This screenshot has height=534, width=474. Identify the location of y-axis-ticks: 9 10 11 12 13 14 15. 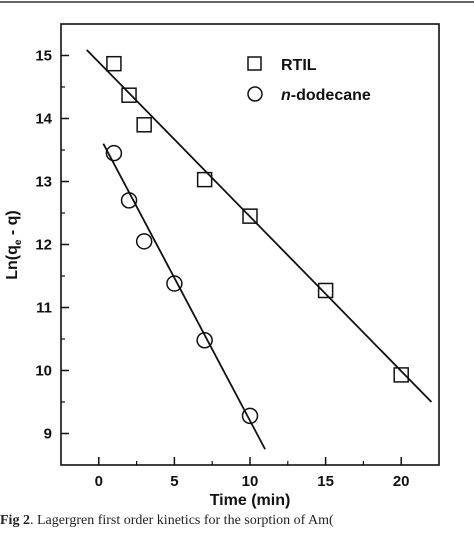
(52, 245).